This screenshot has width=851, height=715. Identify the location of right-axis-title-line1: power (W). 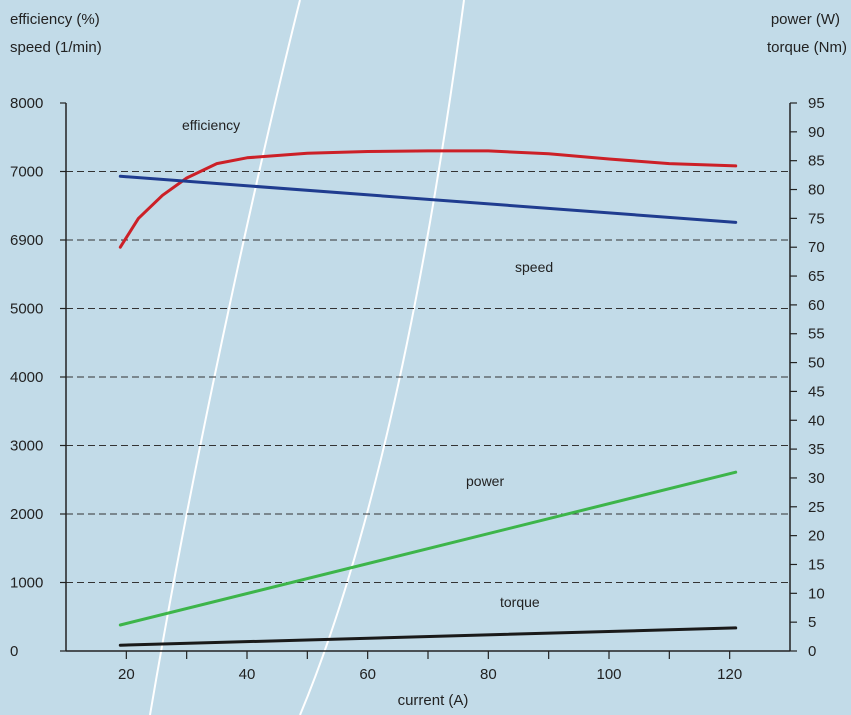
(805, 19).